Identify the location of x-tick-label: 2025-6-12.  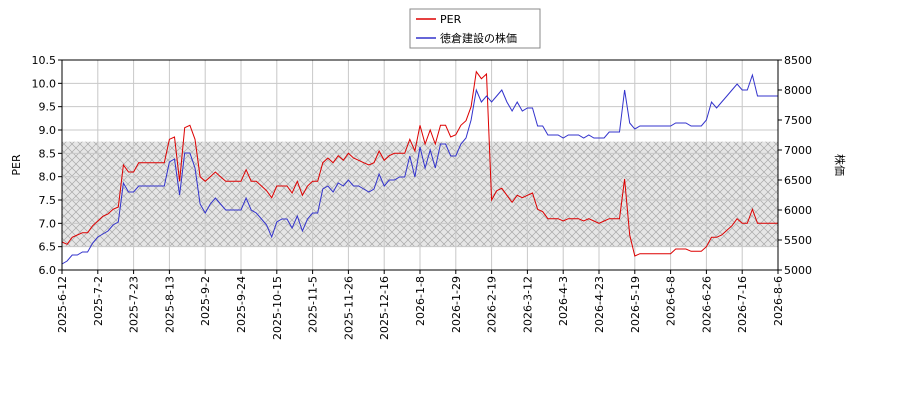
(62, 304).